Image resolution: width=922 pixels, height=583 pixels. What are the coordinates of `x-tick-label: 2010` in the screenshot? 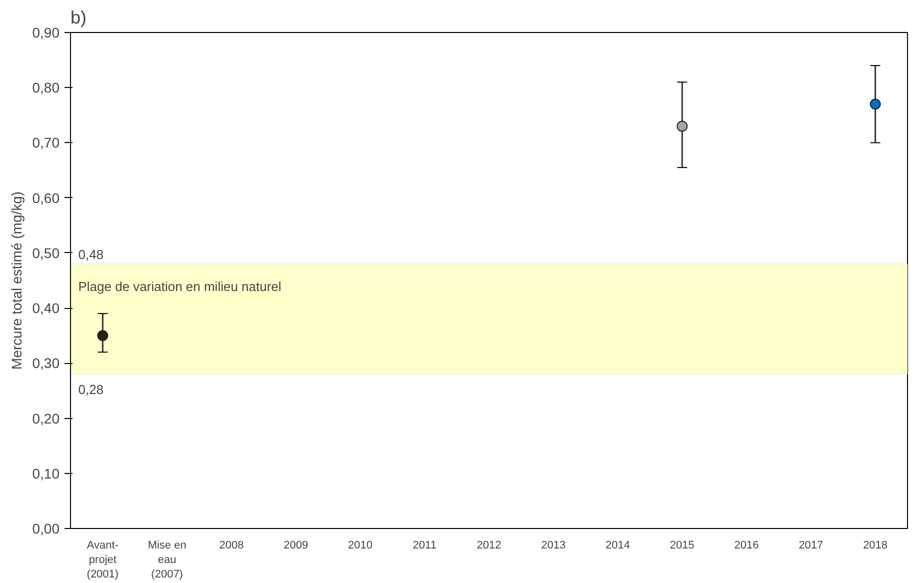 It's located at (360, 546).